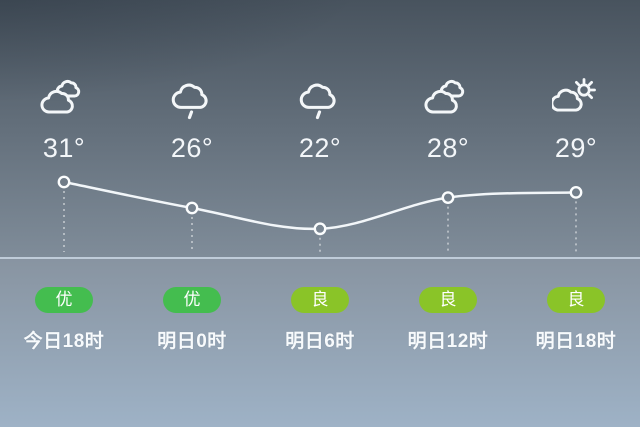 This screenshot has width=640, height=427. Describe the element at coordinates (448, 148) in the screenshot. I see `temperature-label: 28°` at that location.